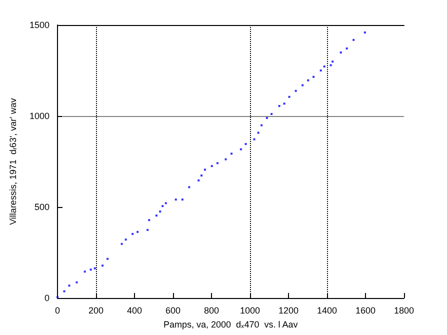  Describe the element at coordinates (212, 311) in the screenshot. I see `x-tick-label: 800` at that location.